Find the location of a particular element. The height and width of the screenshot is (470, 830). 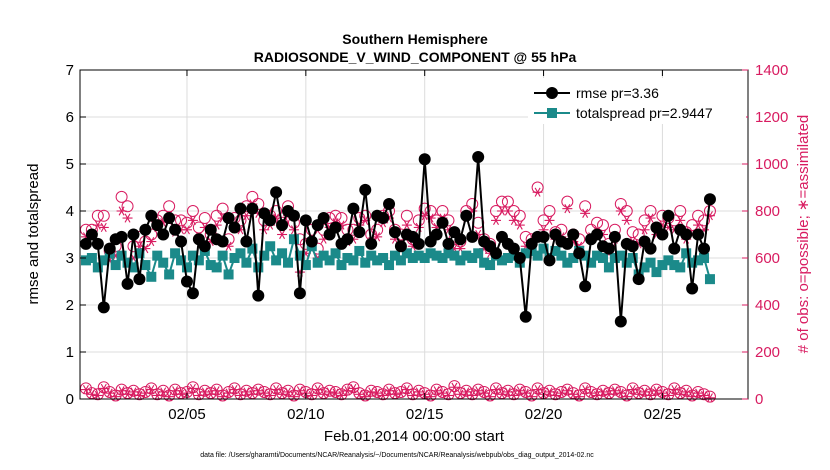

y-tick-label: 2 is located at coordinates (70, 305).